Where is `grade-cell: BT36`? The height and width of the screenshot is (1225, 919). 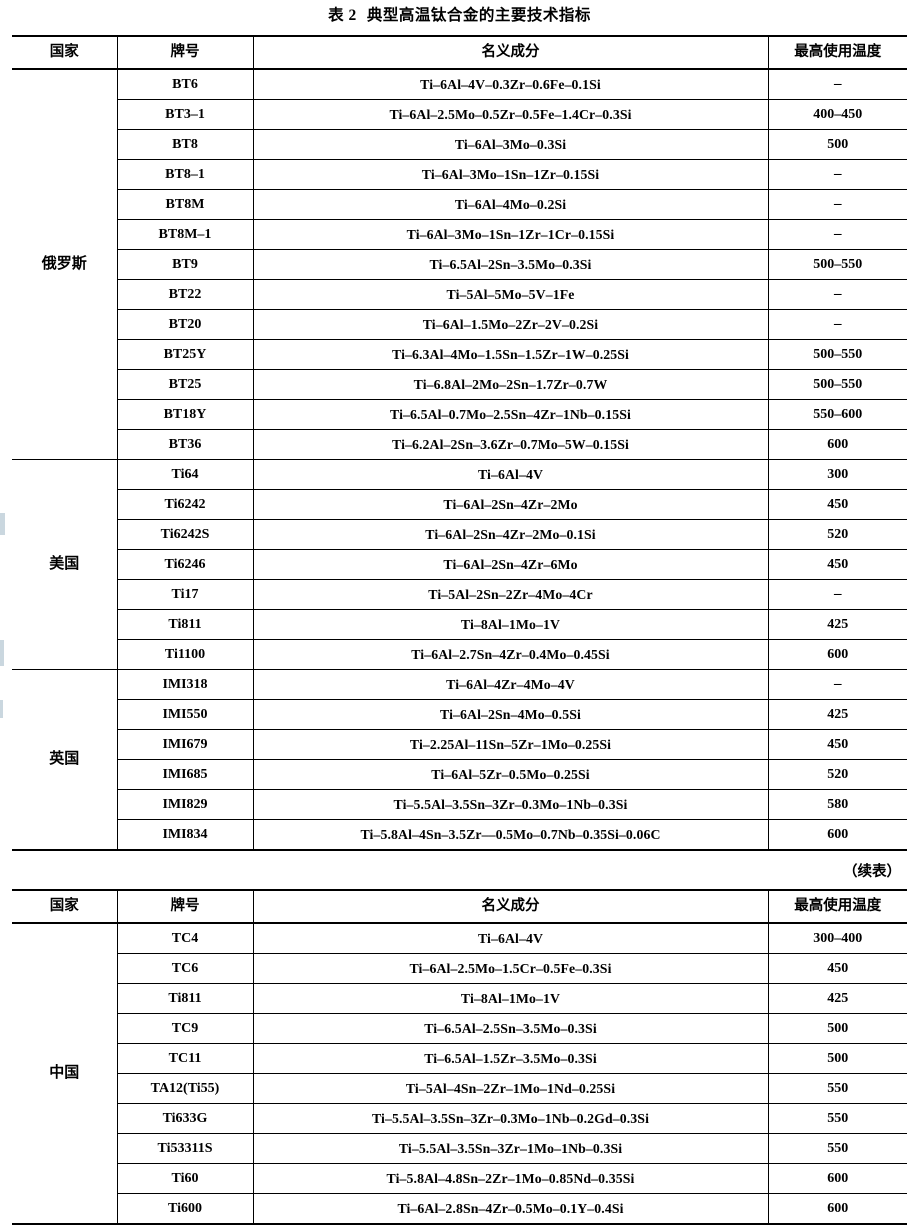
grade-cell: BT36 is located at coordinates (185, 444).